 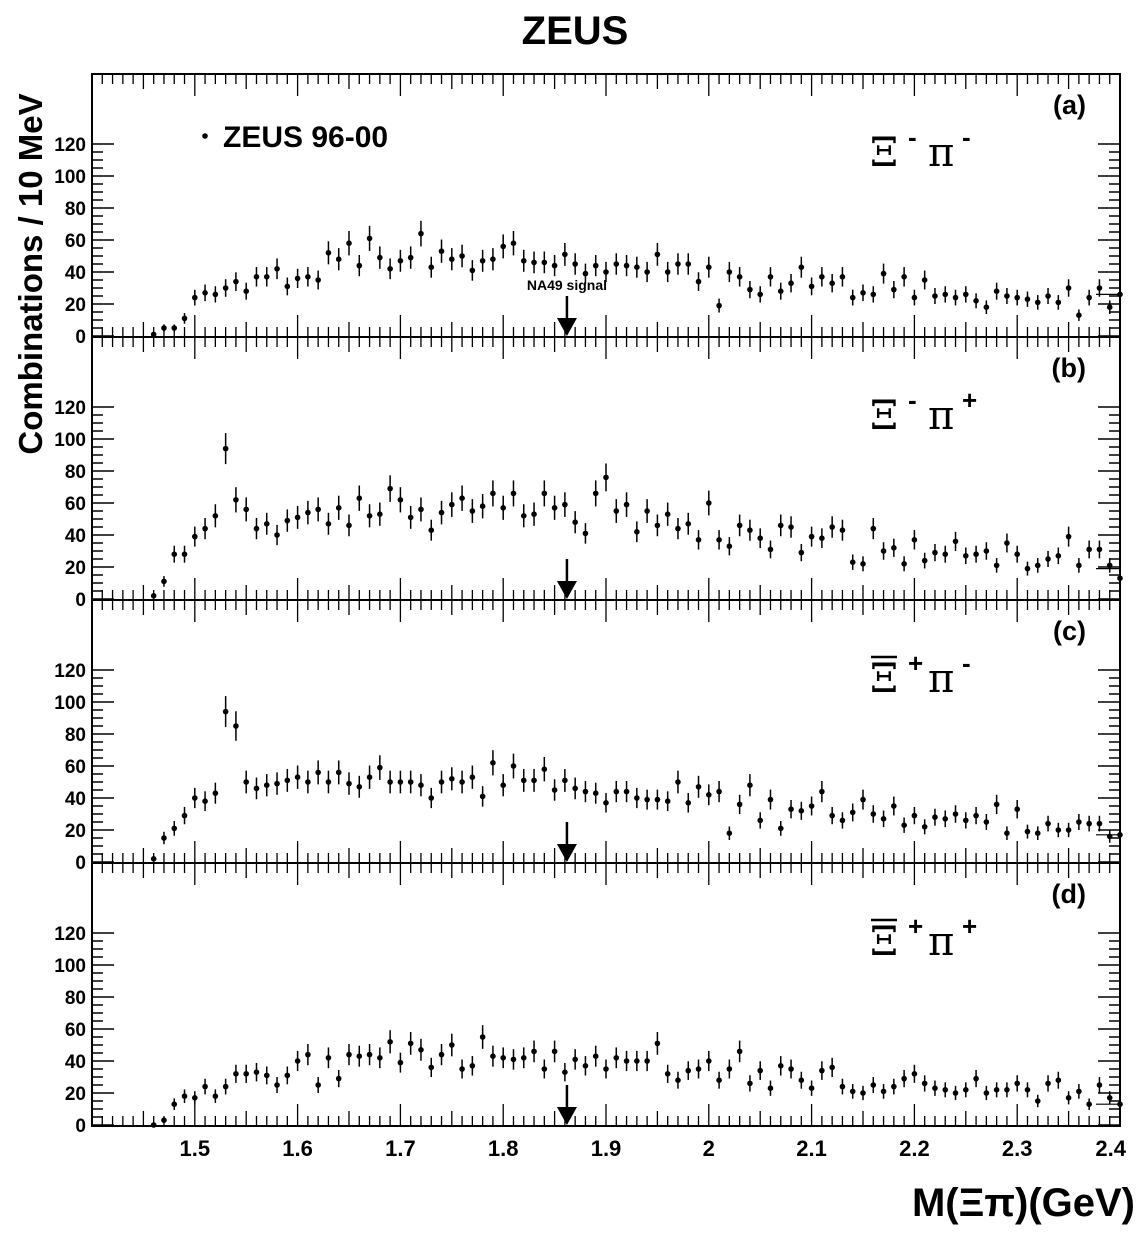 I want to click on channel-sup1: -, so click(x=912, y=137).